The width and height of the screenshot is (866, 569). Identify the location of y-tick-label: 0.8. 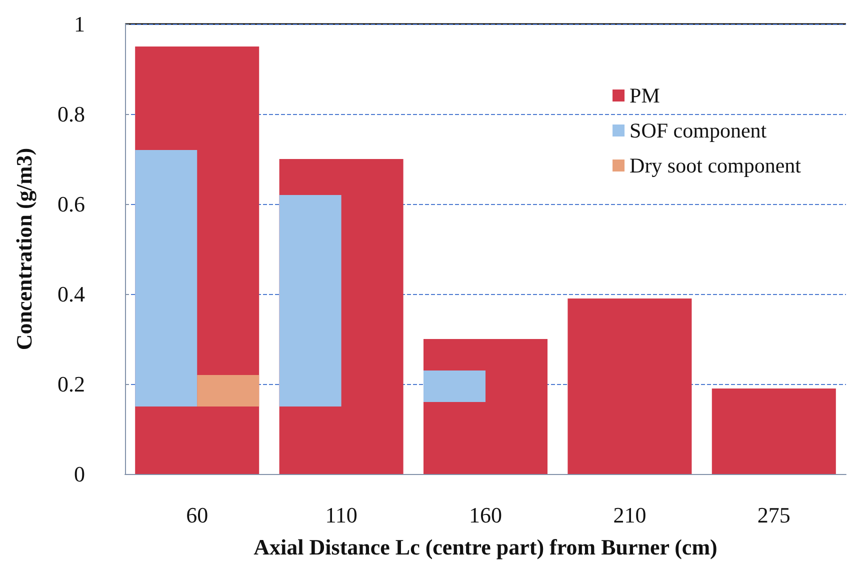
(71, 114).